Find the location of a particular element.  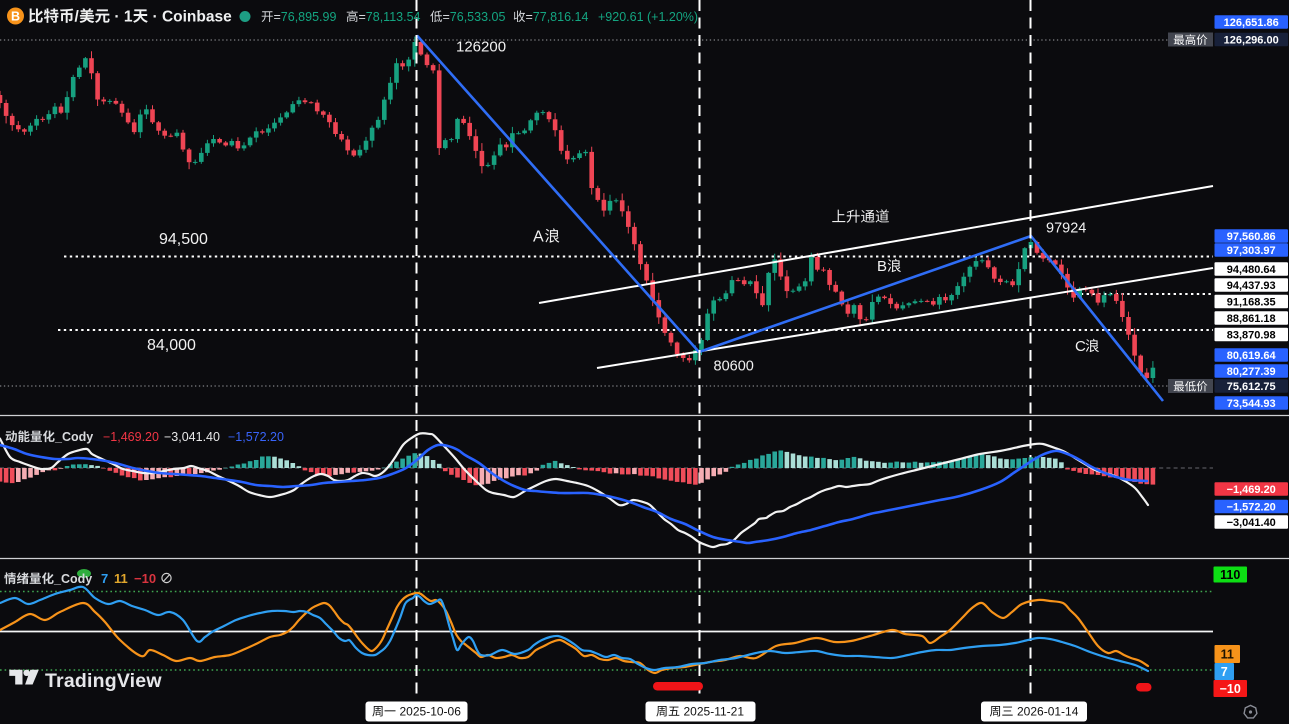

svg-text: C is located at coordinates (1080, 346).